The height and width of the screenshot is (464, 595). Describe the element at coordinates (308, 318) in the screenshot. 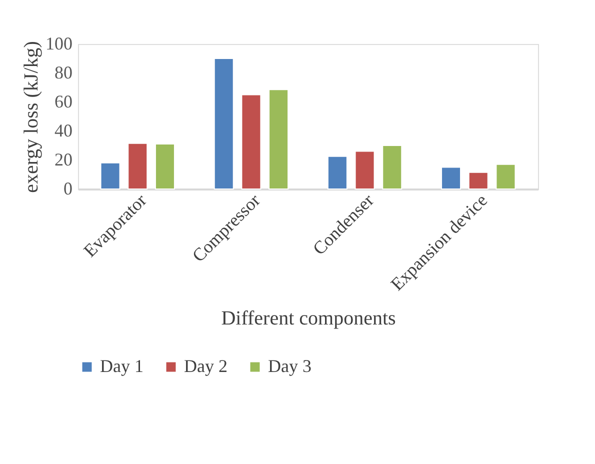

I see `x-axis-title: Different components` at that location.